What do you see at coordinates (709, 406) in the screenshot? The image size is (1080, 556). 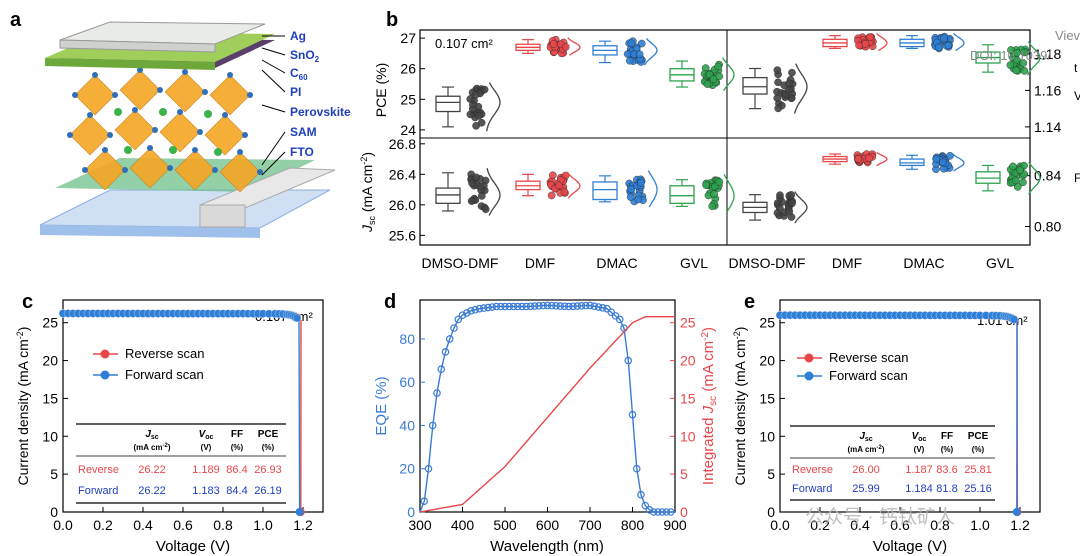 I see `panel-d-ylabel-right: Integrated Jsc (mA cm-2)` at bounding box center [709, 406].